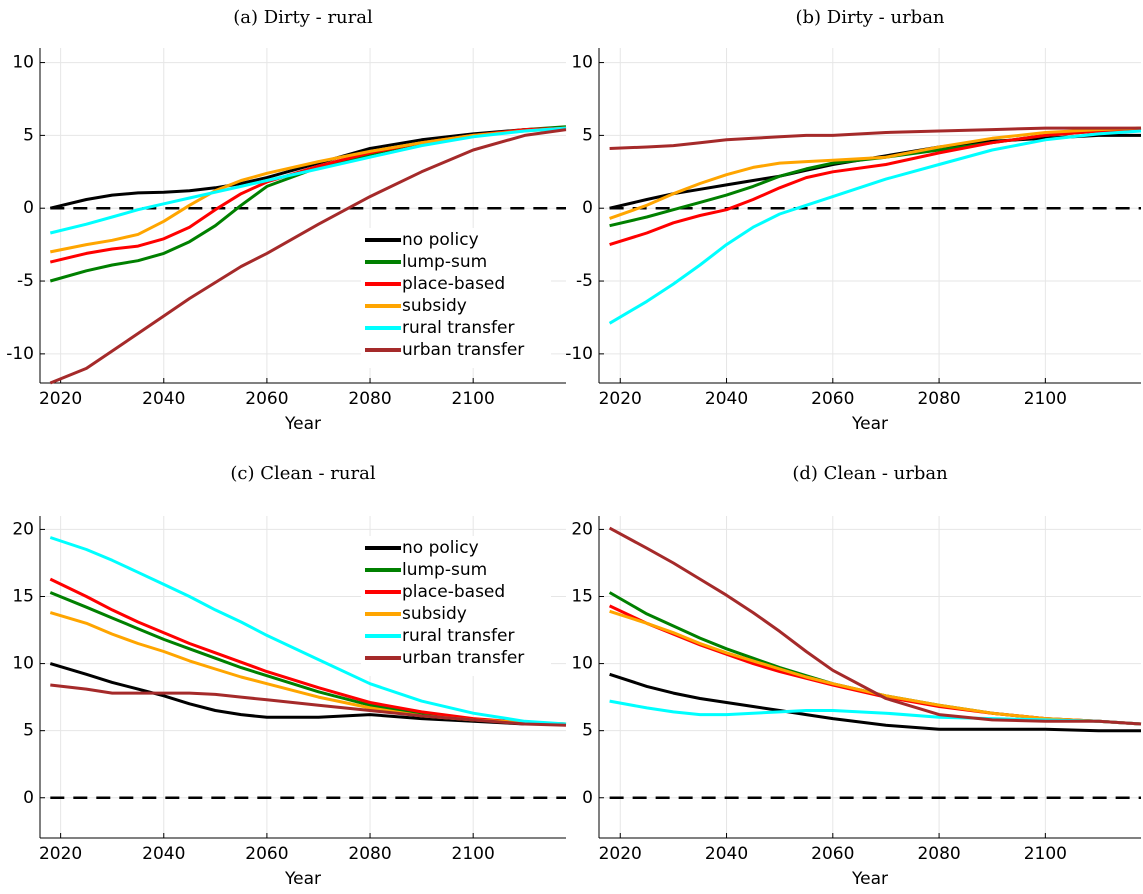 The image size is (1143, 894). I want to click on subplot-title: (b) Dirty - urban, so click(869, 17).